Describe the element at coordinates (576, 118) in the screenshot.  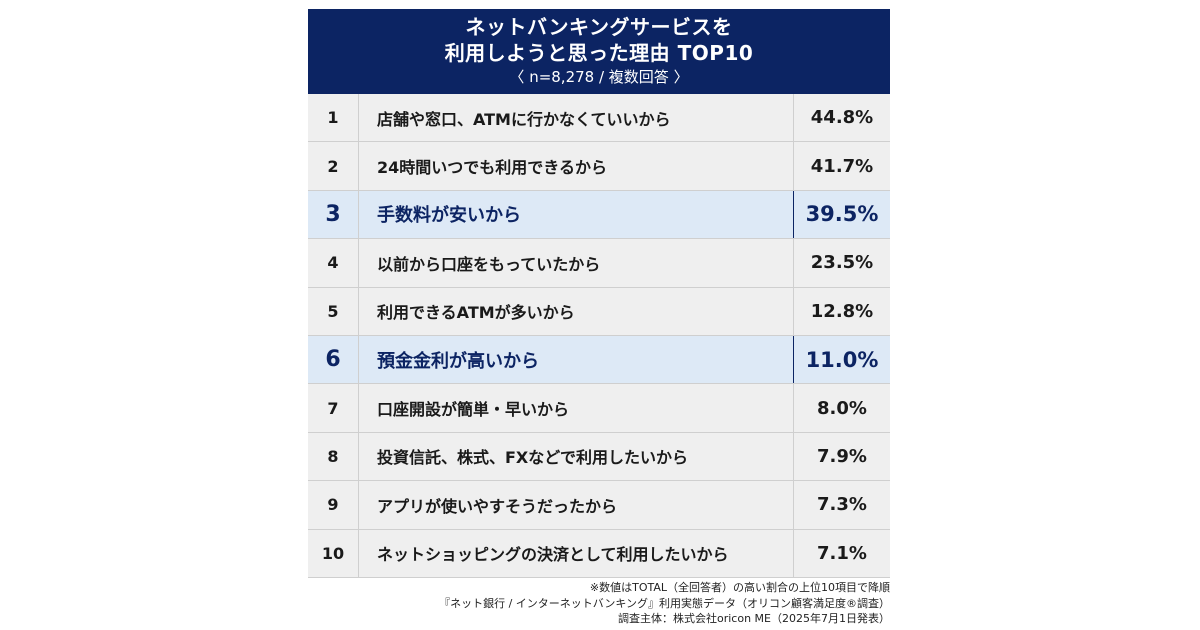
I see `reason-cell: 店舗や窓口、ATMに行かなくていいから` at that location.